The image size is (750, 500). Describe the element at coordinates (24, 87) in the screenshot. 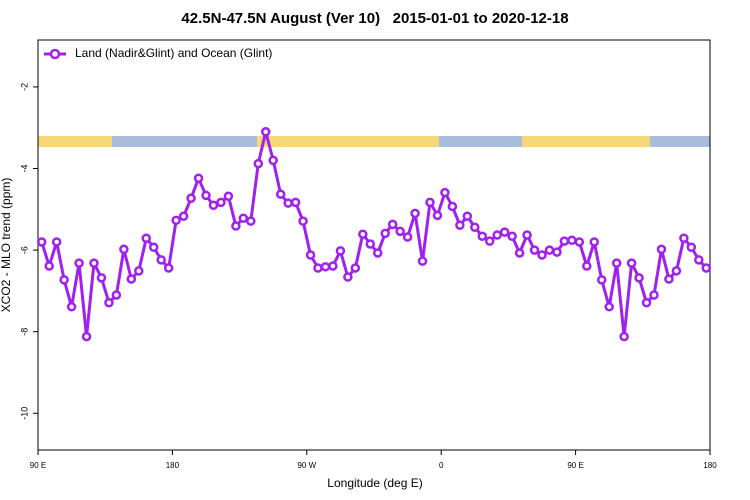

I see `y-tick-label: -2` at that location.